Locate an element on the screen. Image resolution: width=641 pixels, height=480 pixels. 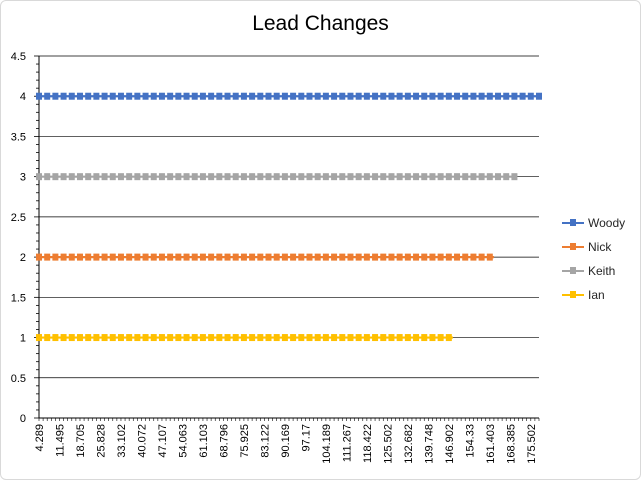
legend-swatch-woody is located at coordinates (573, 222).